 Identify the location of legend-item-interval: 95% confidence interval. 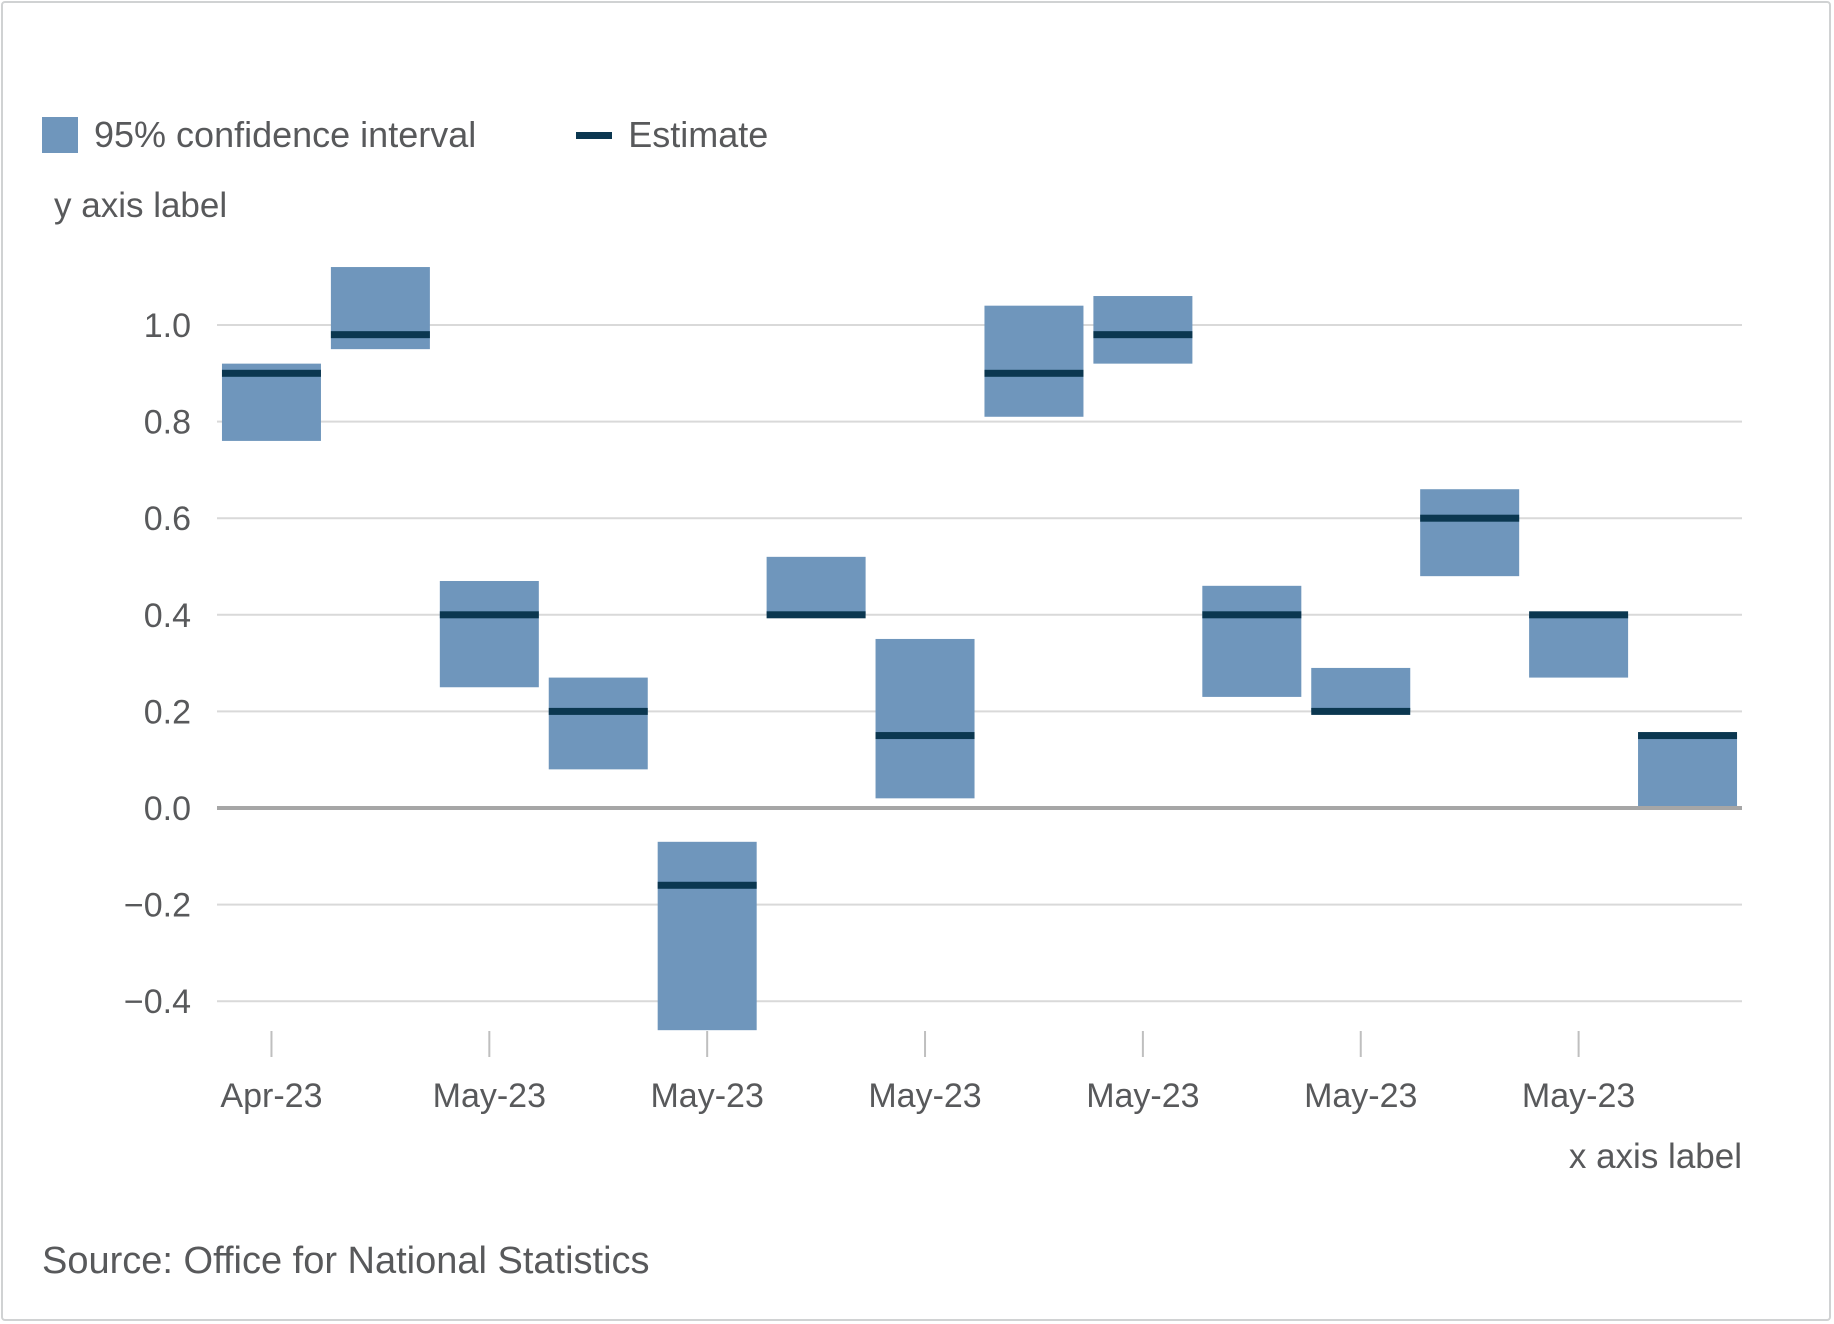
(259, 135).